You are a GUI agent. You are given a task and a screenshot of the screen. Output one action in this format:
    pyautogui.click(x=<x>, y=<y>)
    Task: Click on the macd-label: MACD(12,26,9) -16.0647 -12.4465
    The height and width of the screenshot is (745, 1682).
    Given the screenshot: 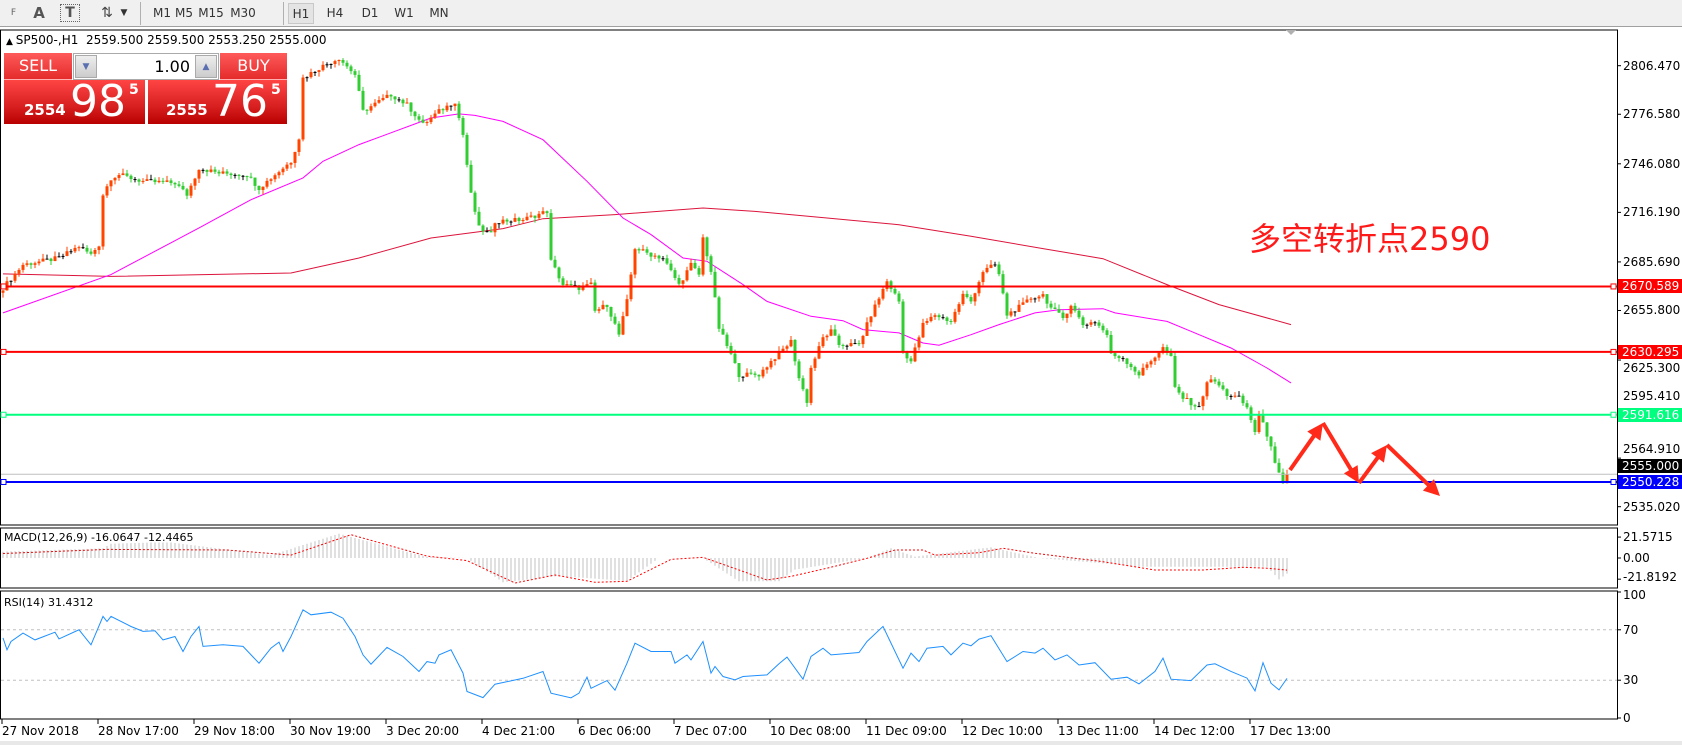 What is the action you would take?
    pyautogui.click(x=99, y=537)
    